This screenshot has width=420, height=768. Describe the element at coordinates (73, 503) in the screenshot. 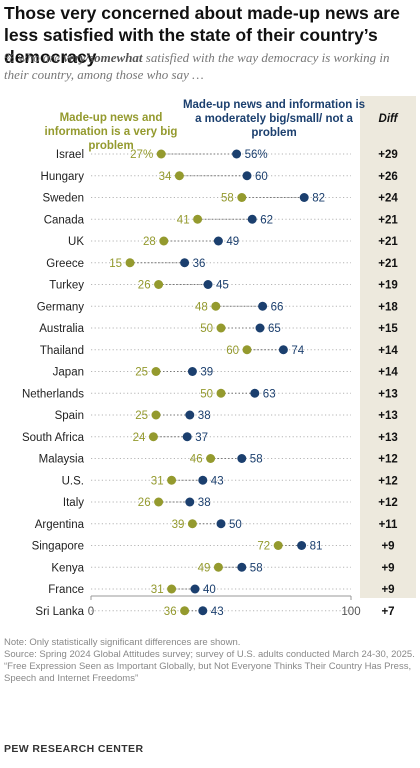

I see `country-label: Italy` at that location.